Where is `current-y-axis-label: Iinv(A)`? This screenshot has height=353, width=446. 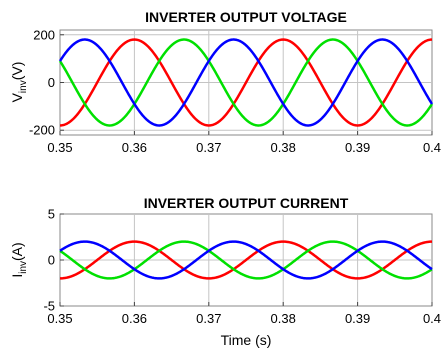 current-y-axis-label: Iinv(A) is located at coordinates (19, 259).